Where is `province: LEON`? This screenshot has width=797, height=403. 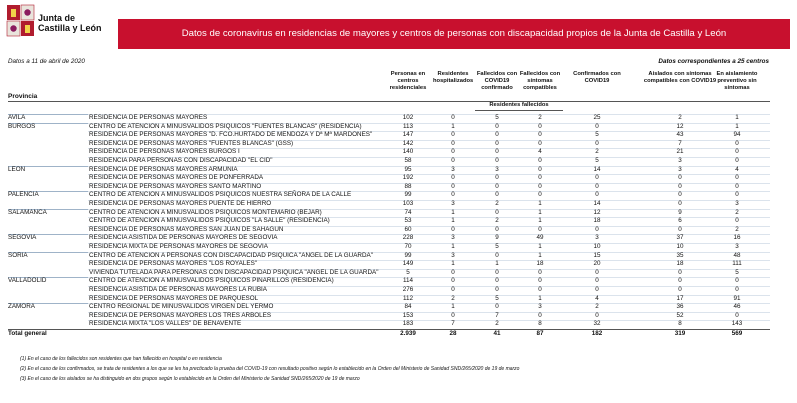 province: LEON is located at coordinates (17, 169).